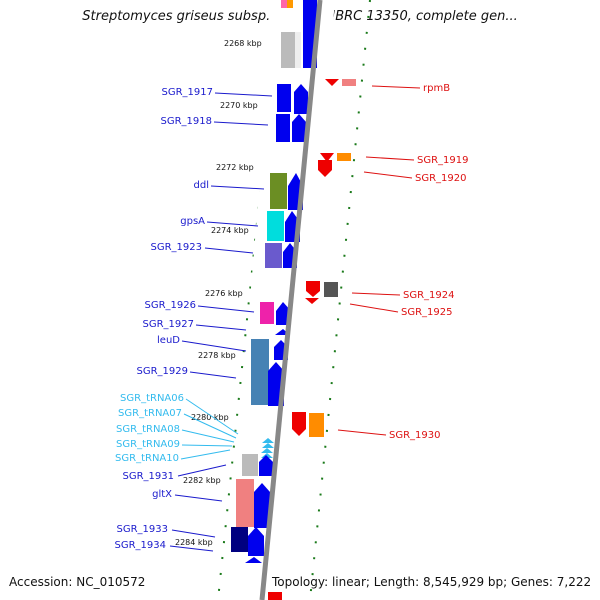  Describe the element at coordinates (168, 340) in the screenshot. I see `gene-label: leuD` at that location.